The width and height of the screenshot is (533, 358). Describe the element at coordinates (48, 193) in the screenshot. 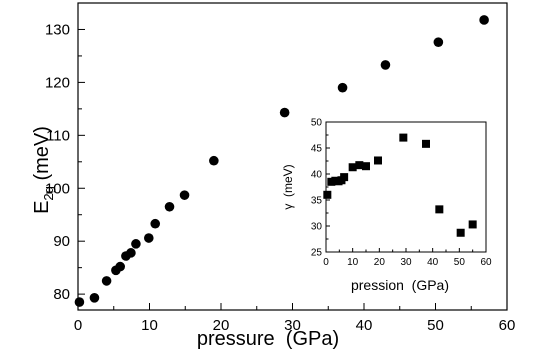

I see `main-y-axis-title-subscript: 2g` at that location.